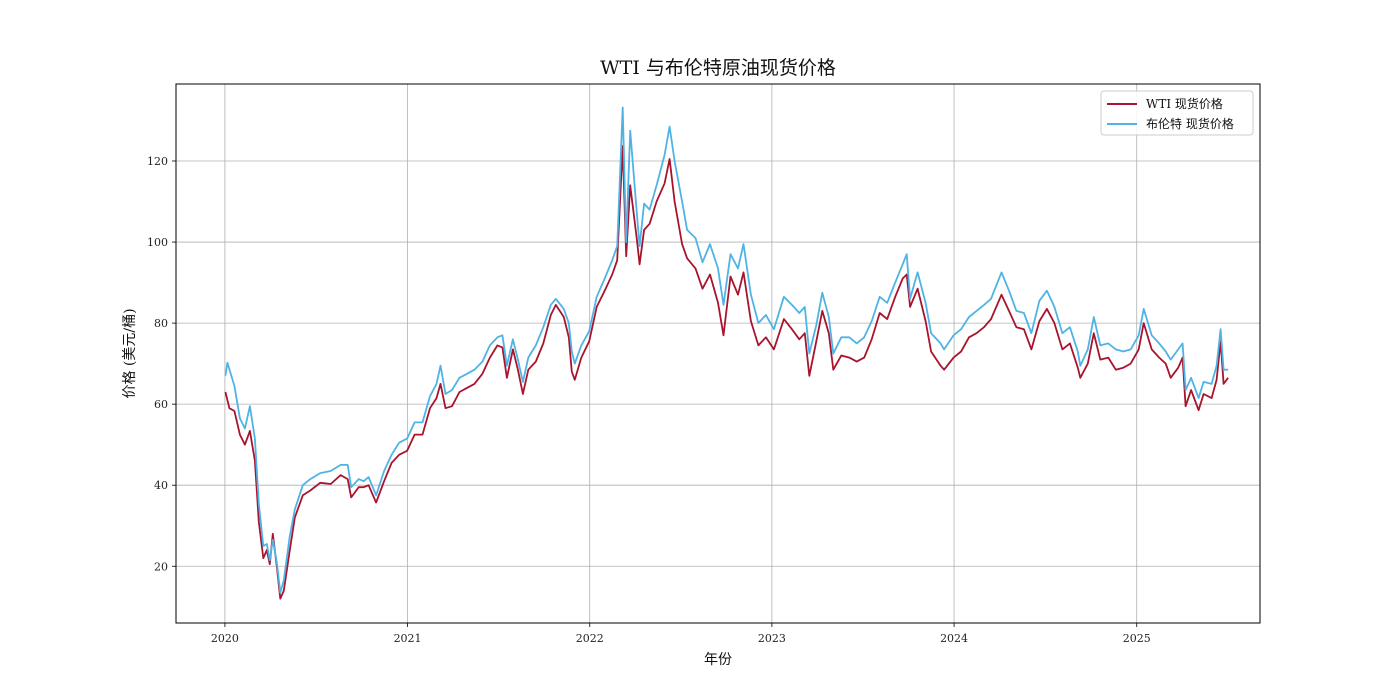  I want to click on y-tick-label: 80, so click(161, 323).